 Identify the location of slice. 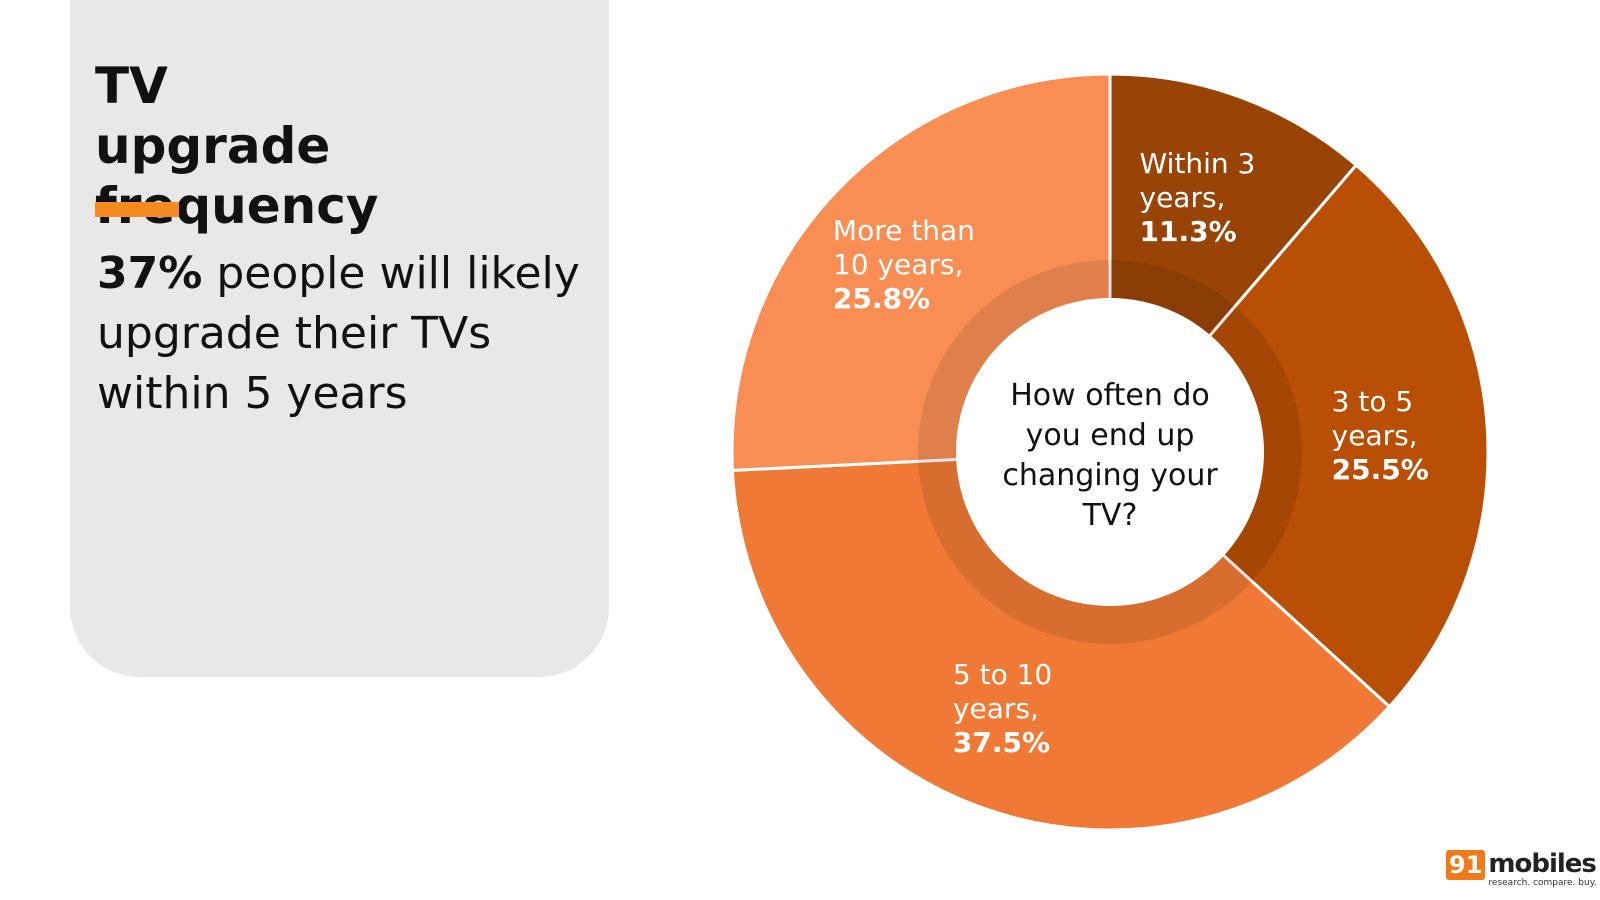
(1298, 436).